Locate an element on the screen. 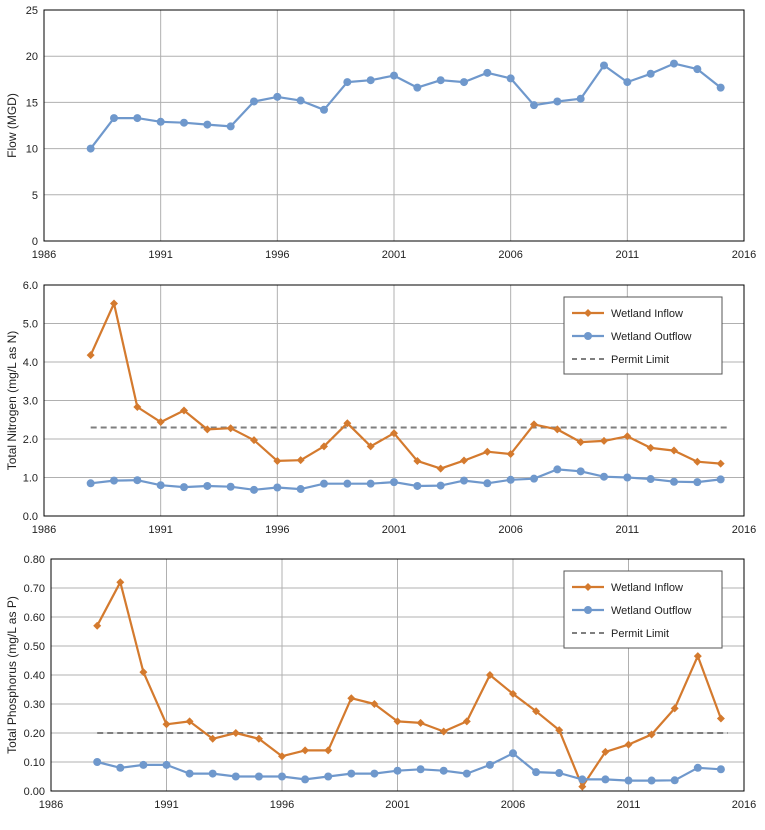  y-tick-label: 3.0 is located at coordinates (30, 402).